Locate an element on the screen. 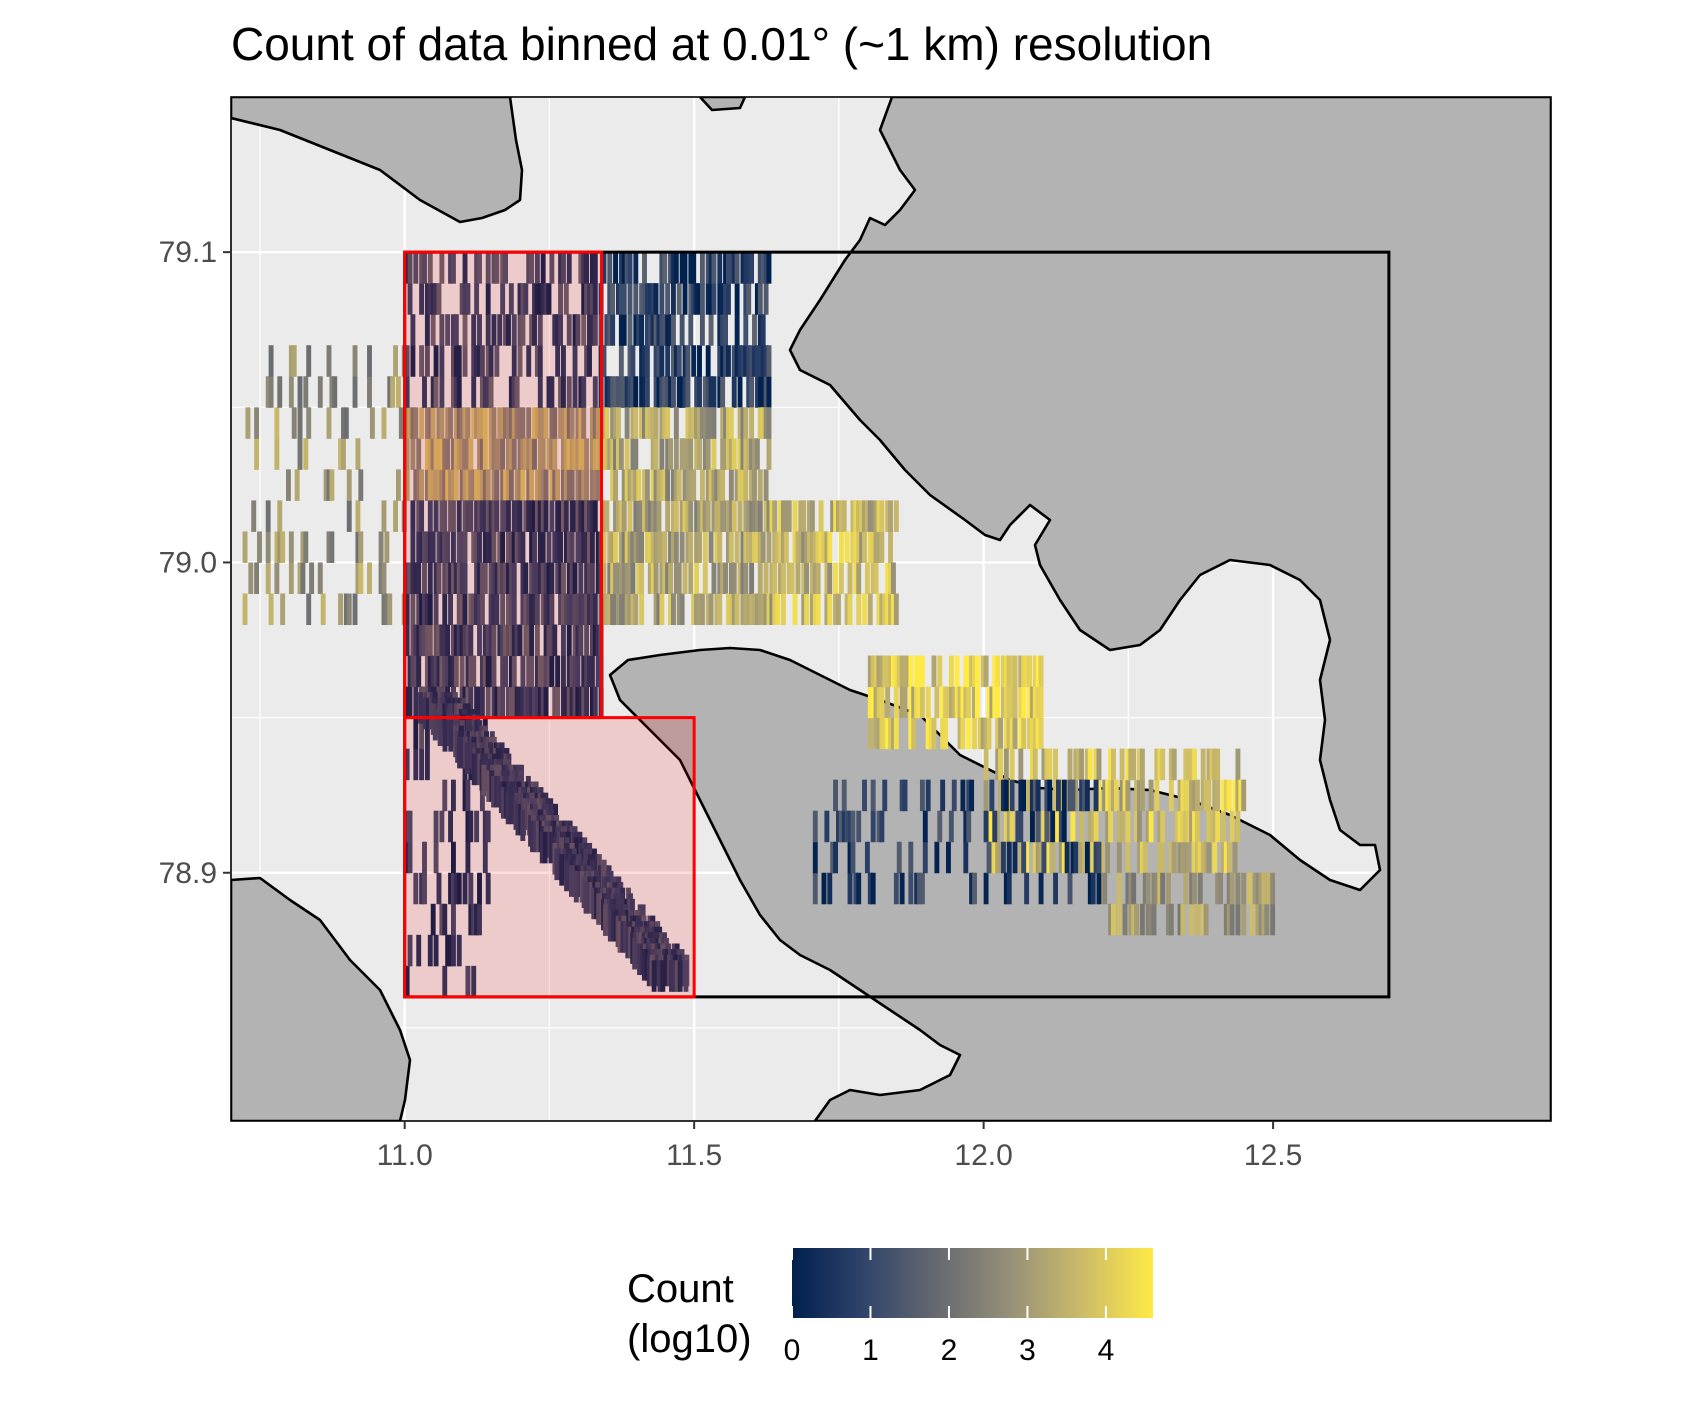 The image size is (1681, 1420). legend-title-line2: (log10) is located at coordinates (689, 1339).